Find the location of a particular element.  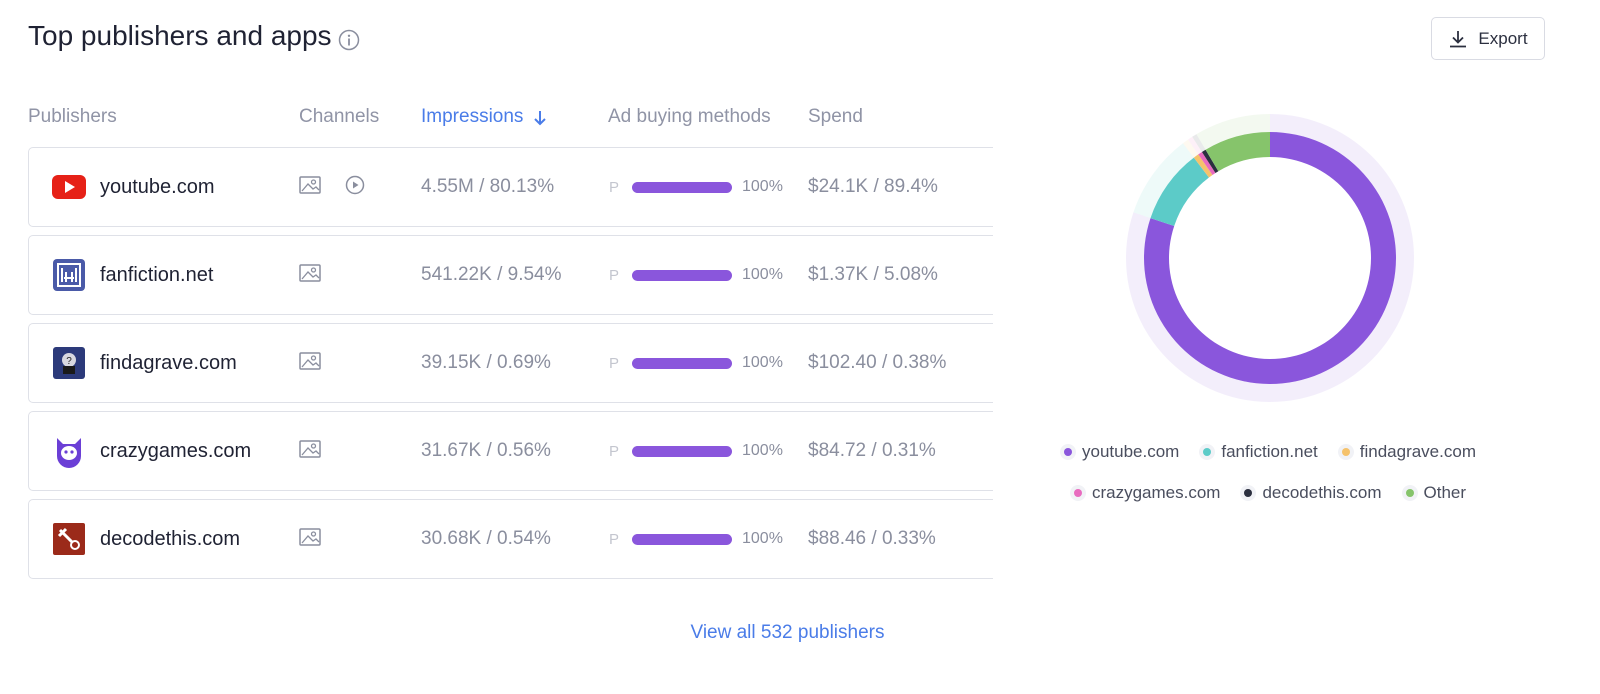

spend: $24.1K / 89.4% is located at coordinates (873, 186).